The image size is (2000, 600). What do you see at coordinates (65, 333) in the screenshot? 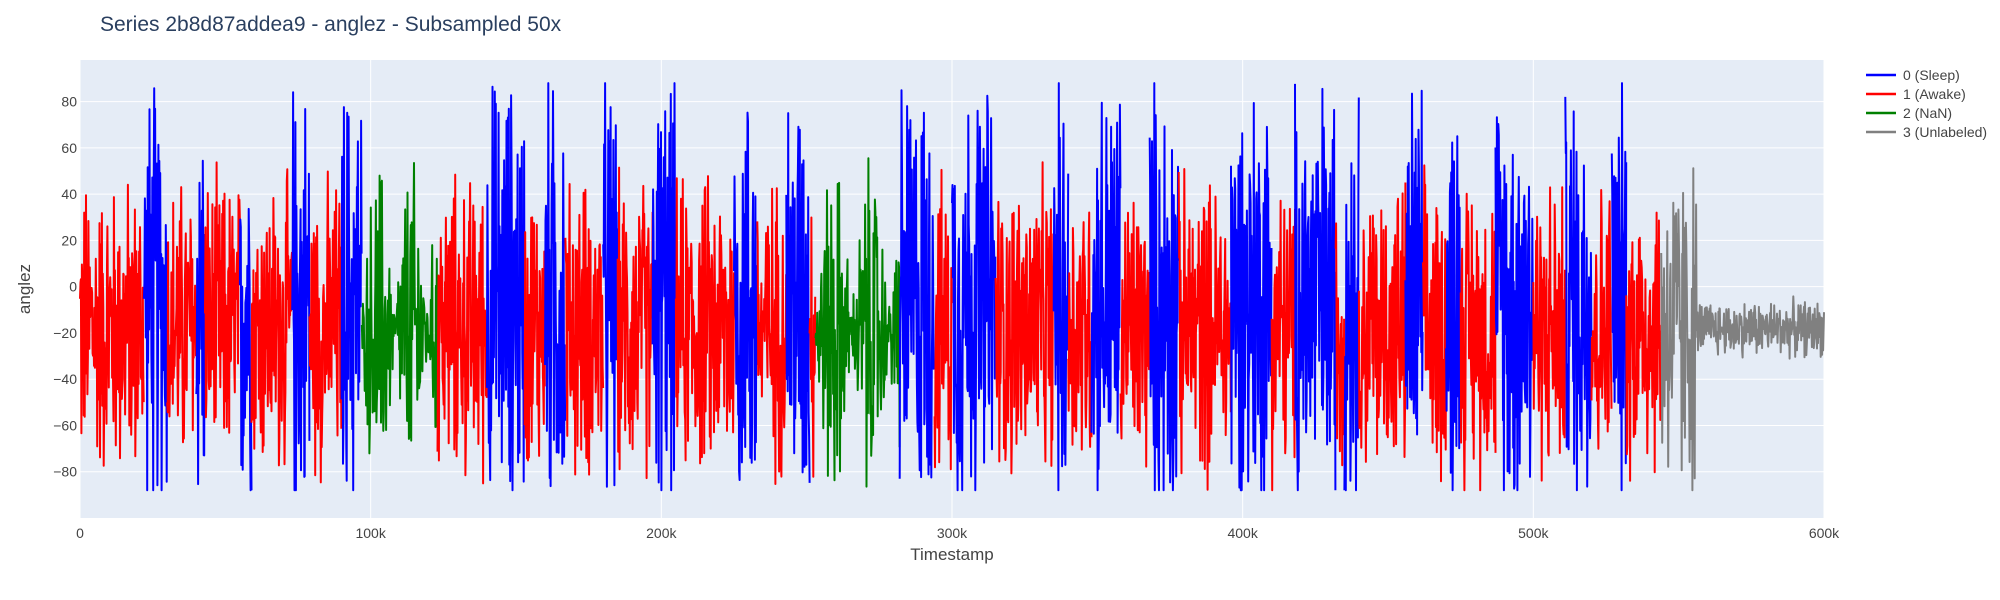
I see `y-tick-label: −20` at bounding box center [65, 333].